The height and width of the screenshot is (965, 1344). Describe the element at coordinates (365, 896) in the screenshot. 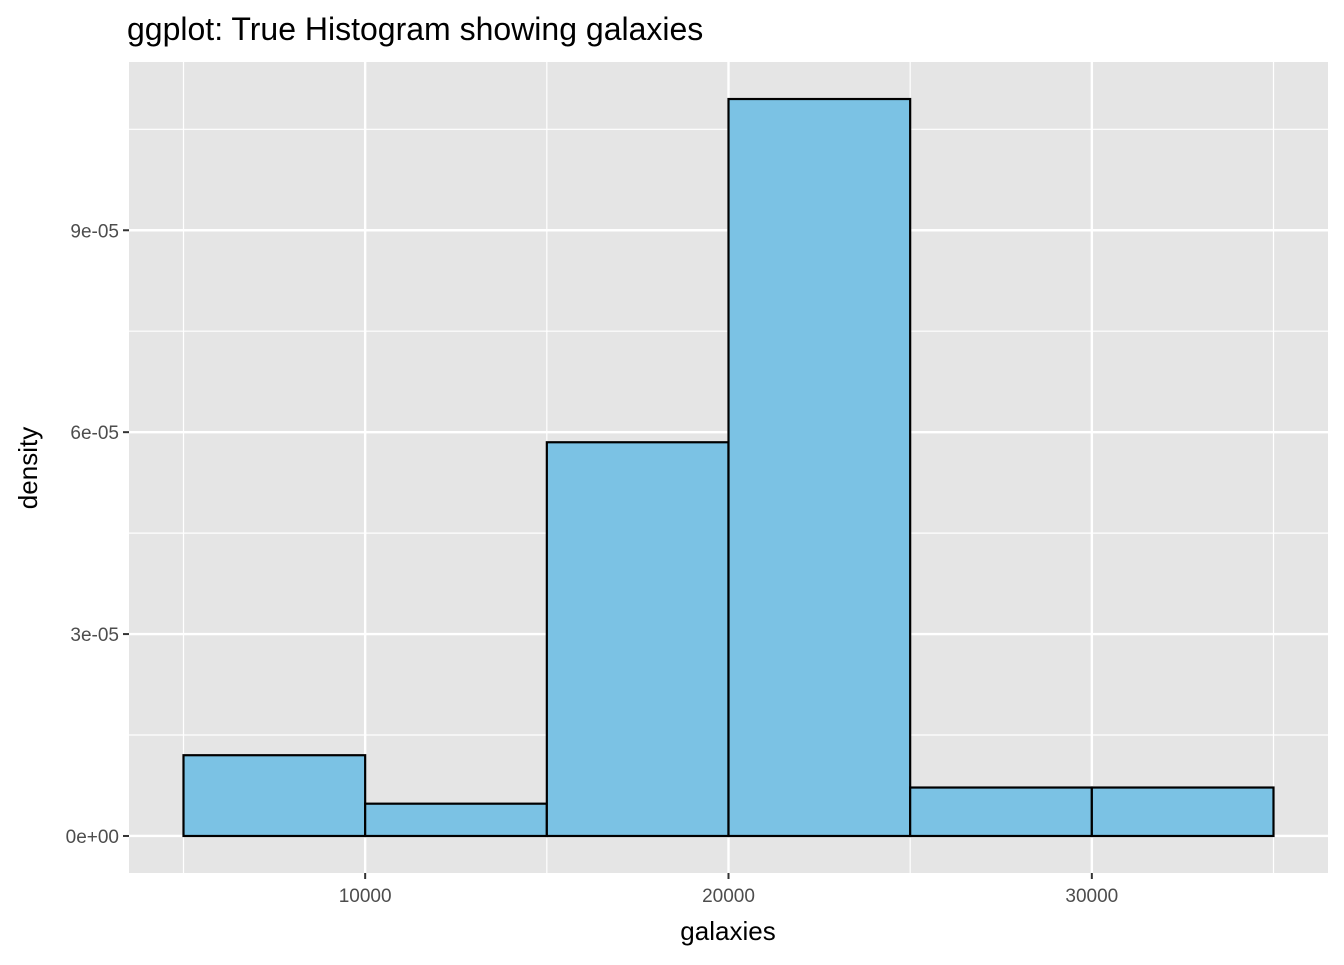

I see `x-tick-label: 10000` at that location.